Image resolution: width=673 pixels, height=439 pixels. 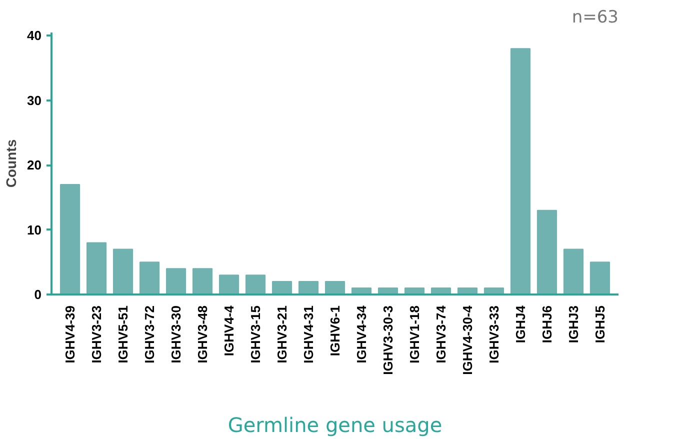 I want to click on x-tick-label: IGHV4-39, so click(x=70, y=334).